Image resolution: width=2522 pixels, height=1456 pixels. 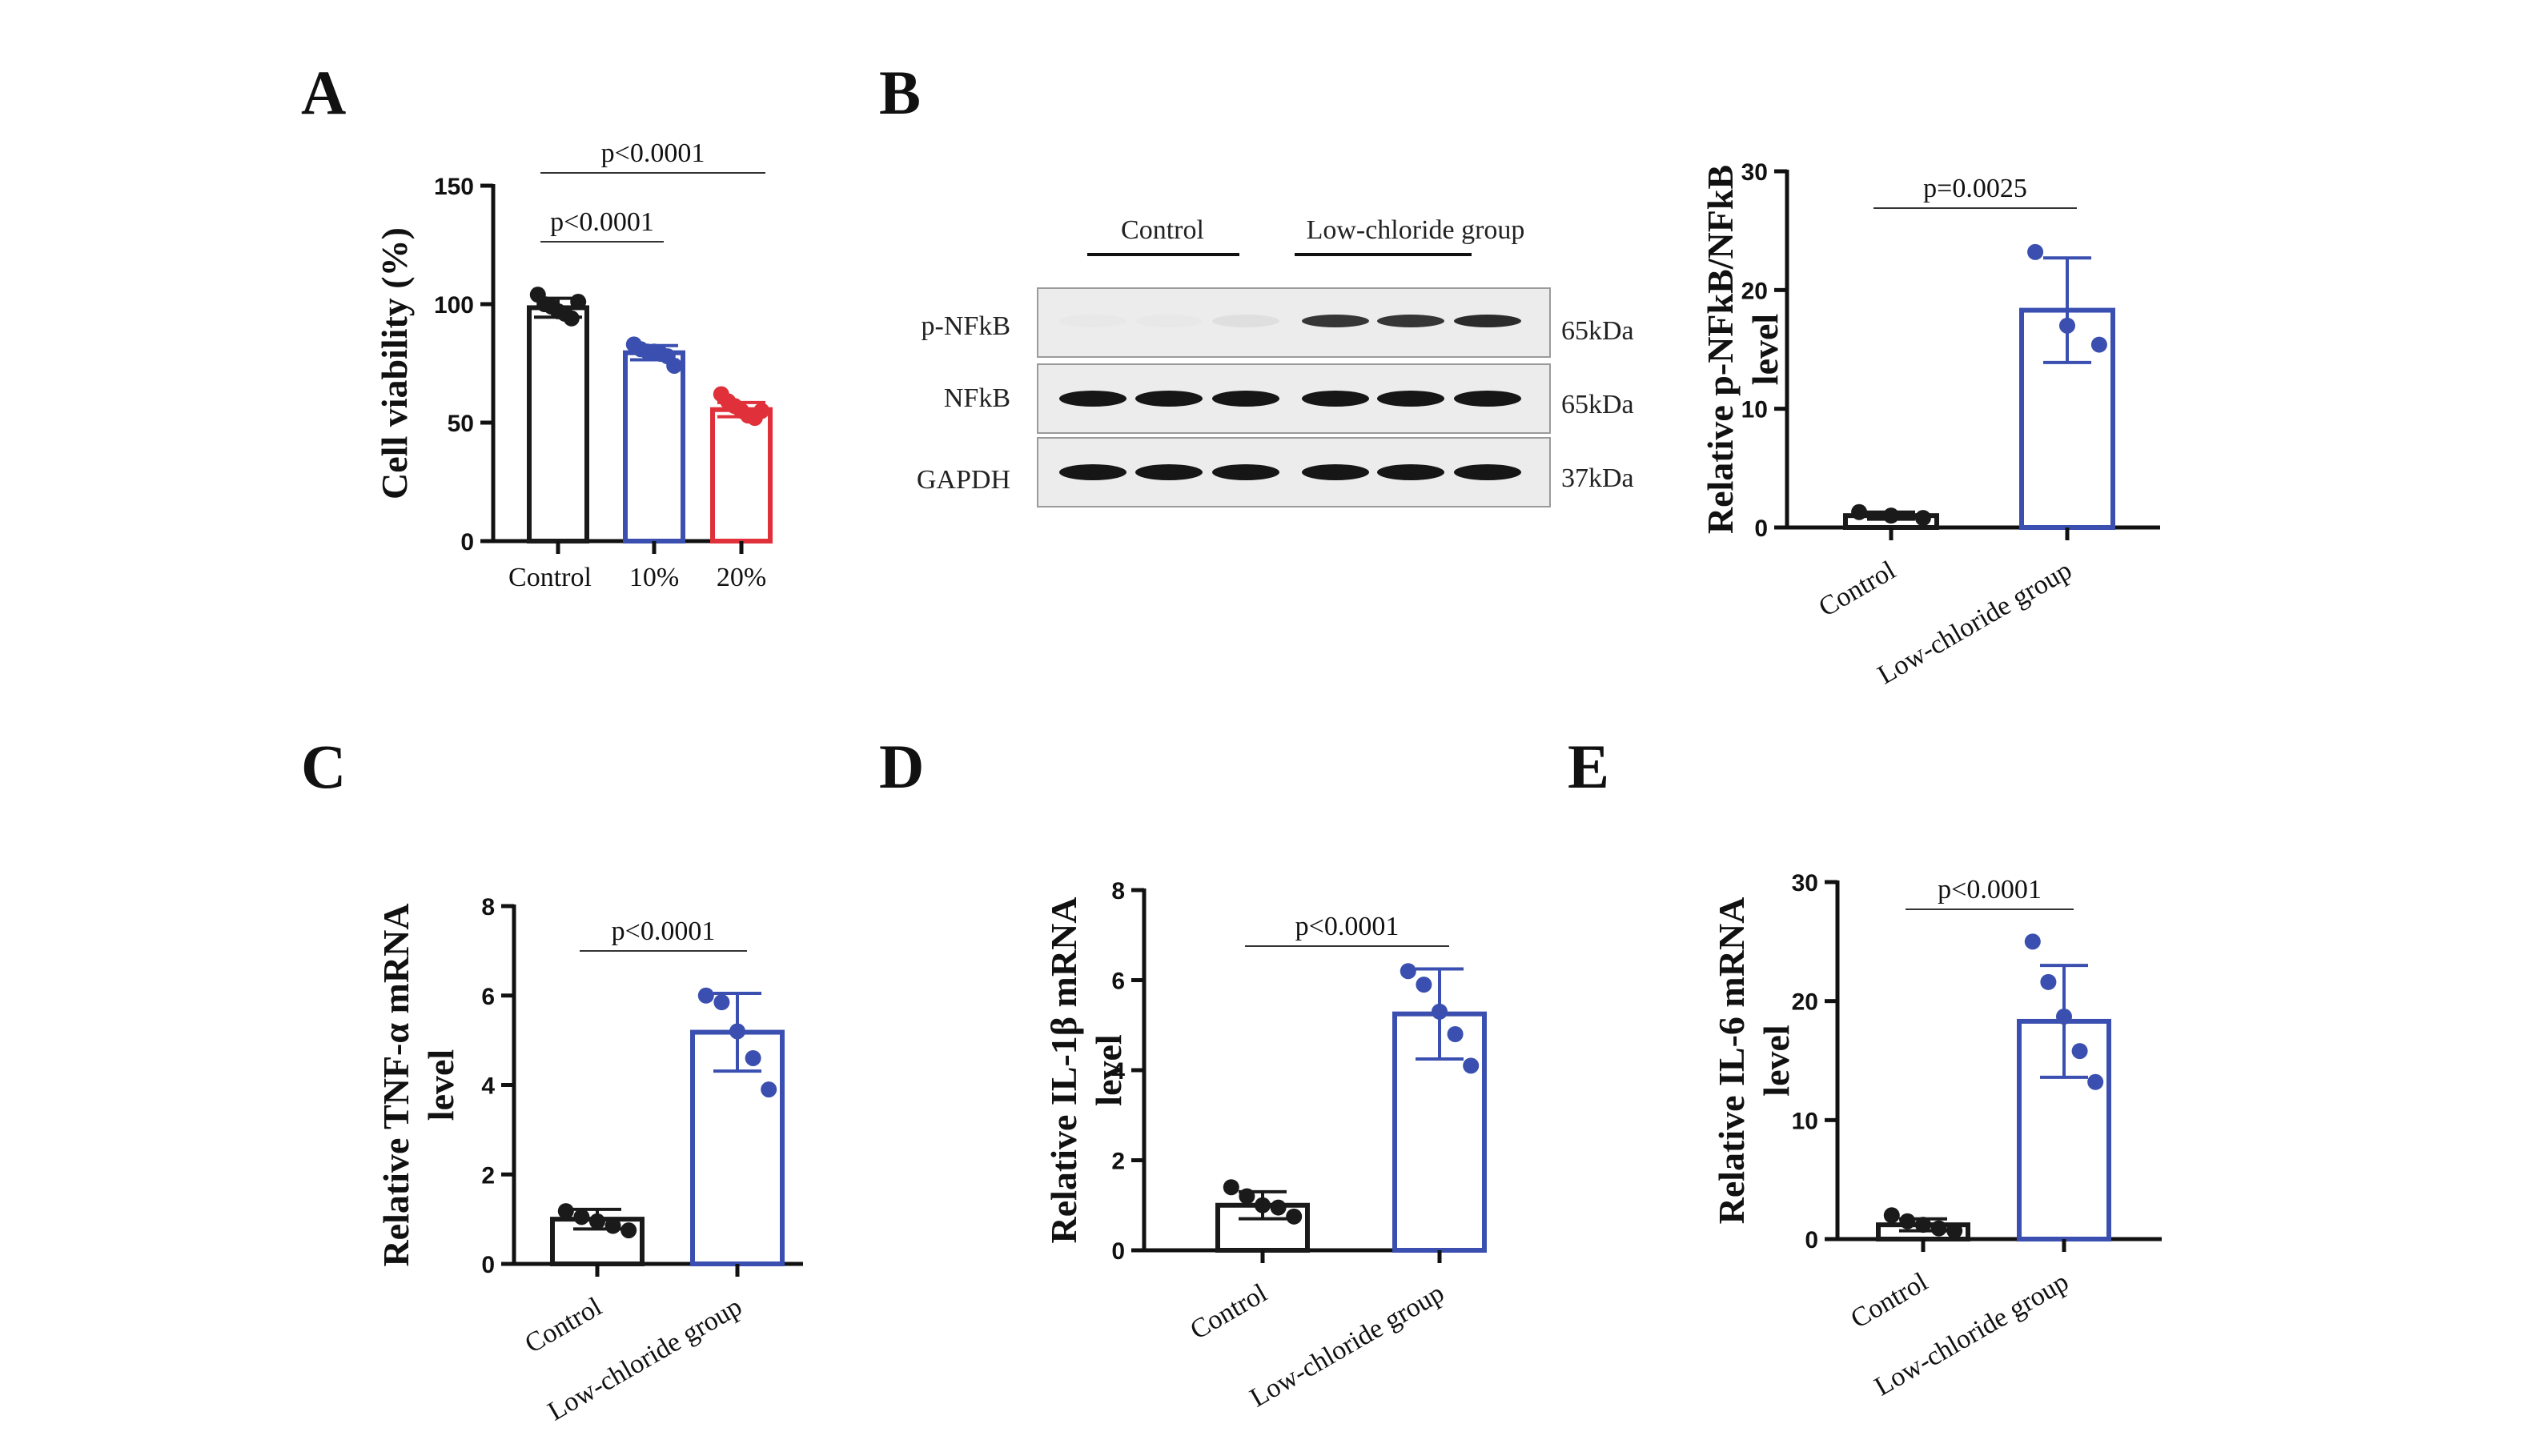 What do you see at coordinates (454, 187) in the screenshot?
I see `y-tick-label: 150` at bounding box center [454, 187].